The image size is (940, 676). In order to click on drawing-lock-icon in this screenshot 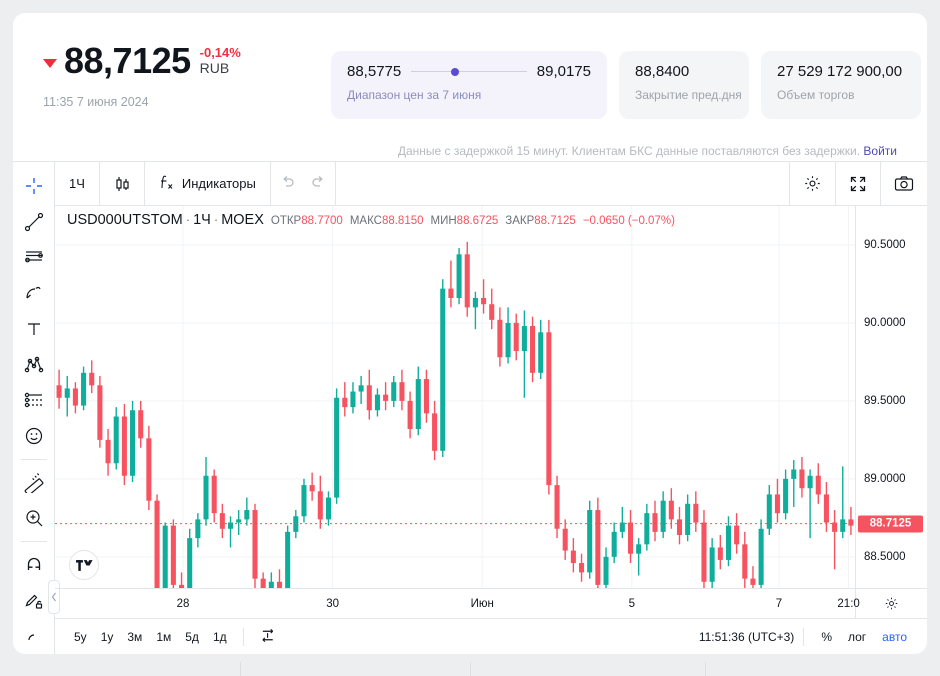, I will do `click(34, 601)`.